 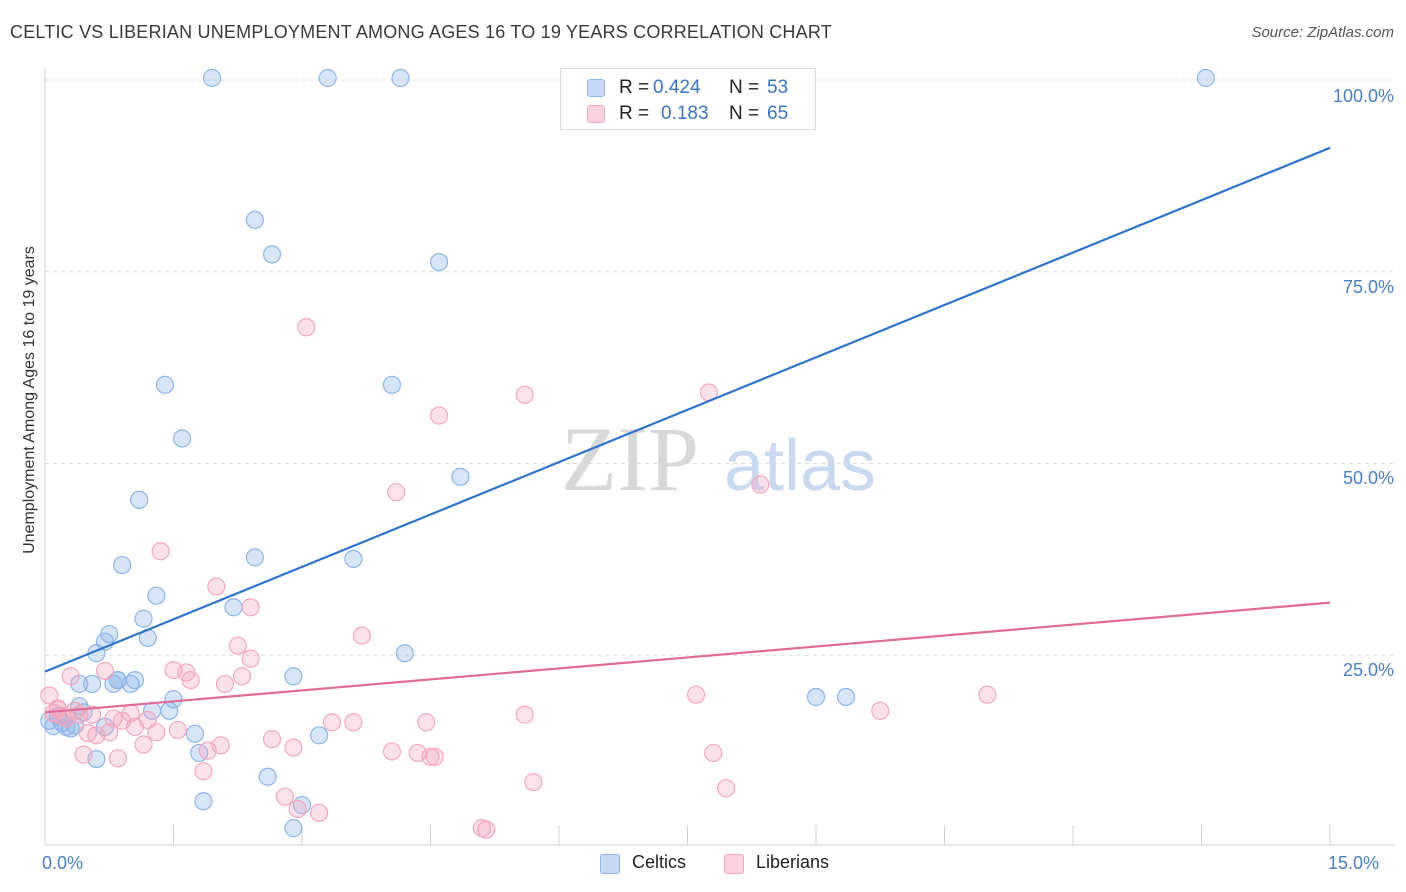 I want to click on liberians-swatch, so click(x=596, y=114).